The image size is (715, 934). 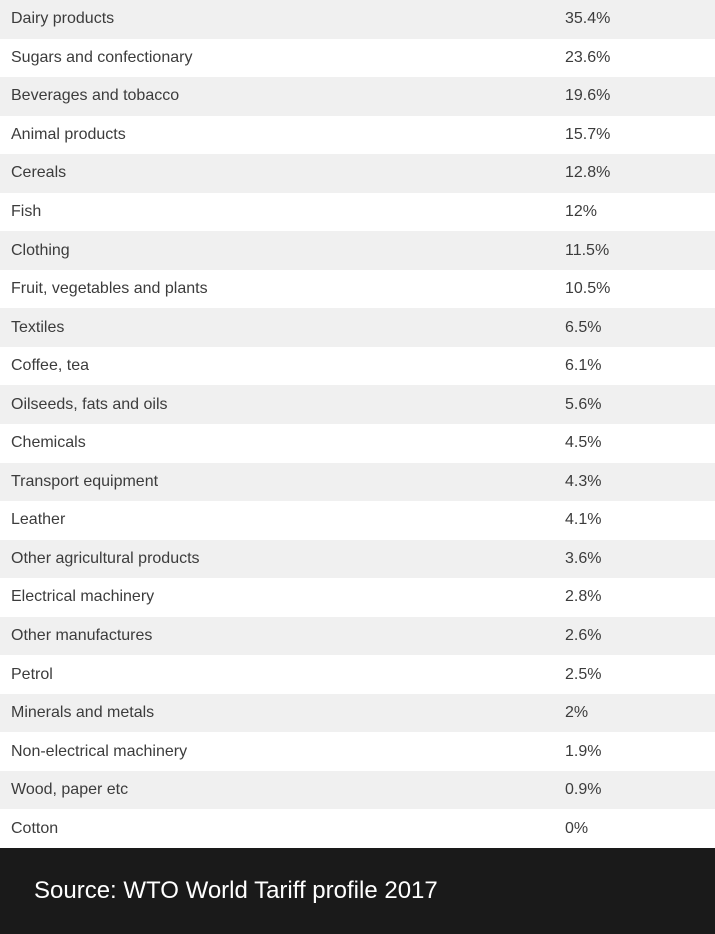 What do you see at coordinates (48, 443) in the screenshot?
I see `category-label: Chemicals` at bounding box center [48, 443].